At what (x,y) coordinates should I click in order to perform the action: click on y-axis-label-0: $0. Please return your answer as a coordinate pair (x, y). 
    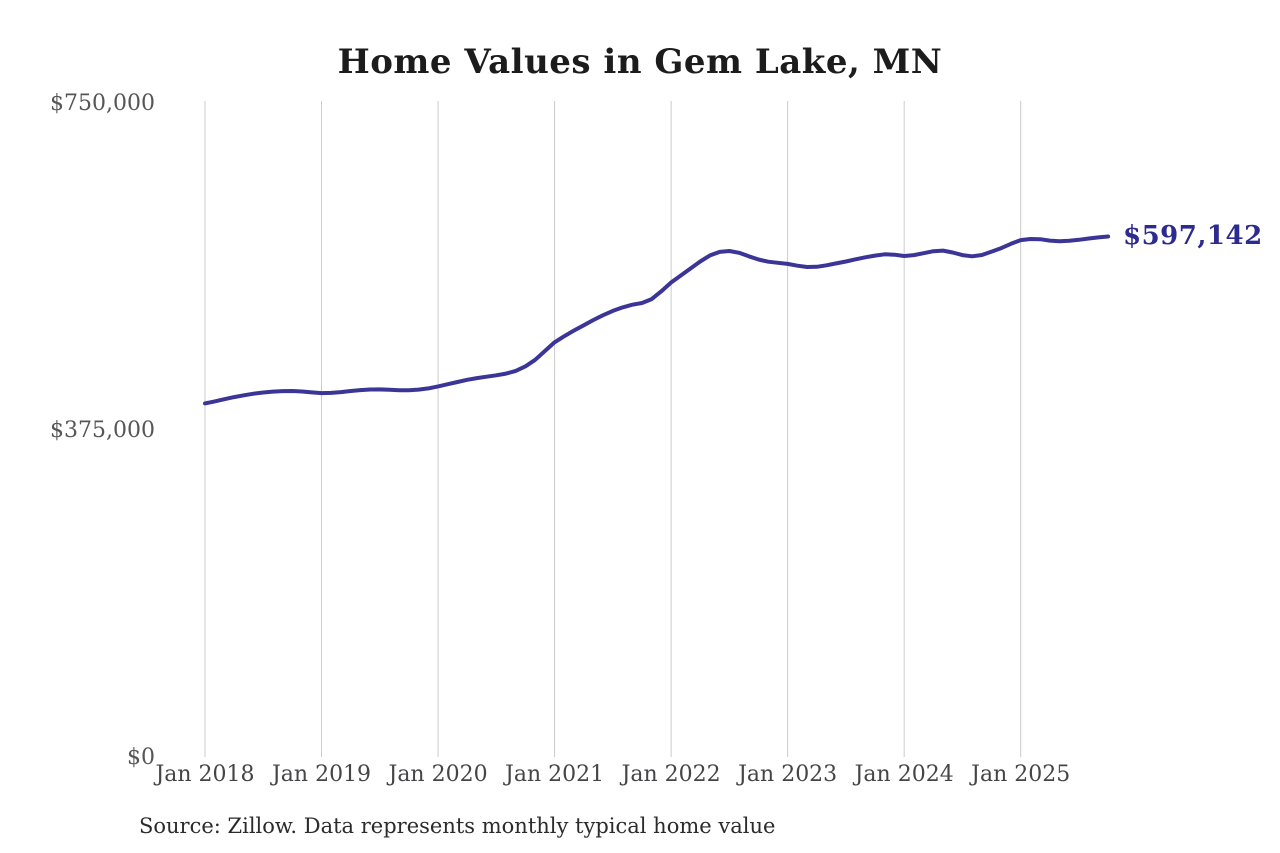
    Looking at the image, I should click on (141, 757).